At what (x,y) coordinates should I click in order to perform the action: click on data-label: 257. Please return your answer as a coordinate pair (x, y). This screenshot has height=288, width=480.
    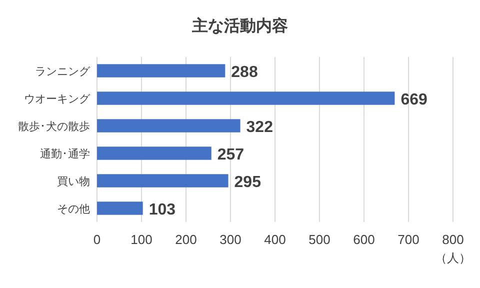
    Looking at the image, I should click on (230, 155).